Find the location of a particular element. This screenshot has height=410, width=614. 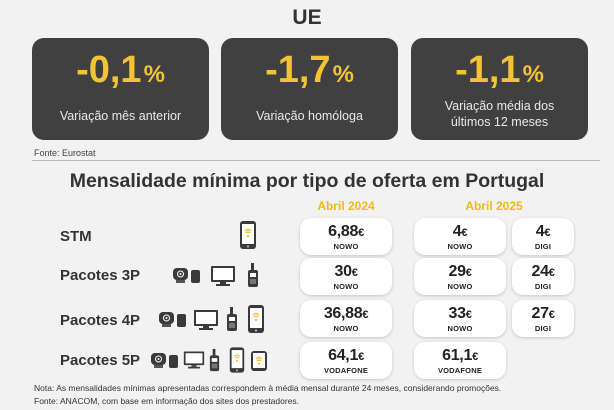

price-cell: 30€ NOWO is located at coordinates (346, 276).